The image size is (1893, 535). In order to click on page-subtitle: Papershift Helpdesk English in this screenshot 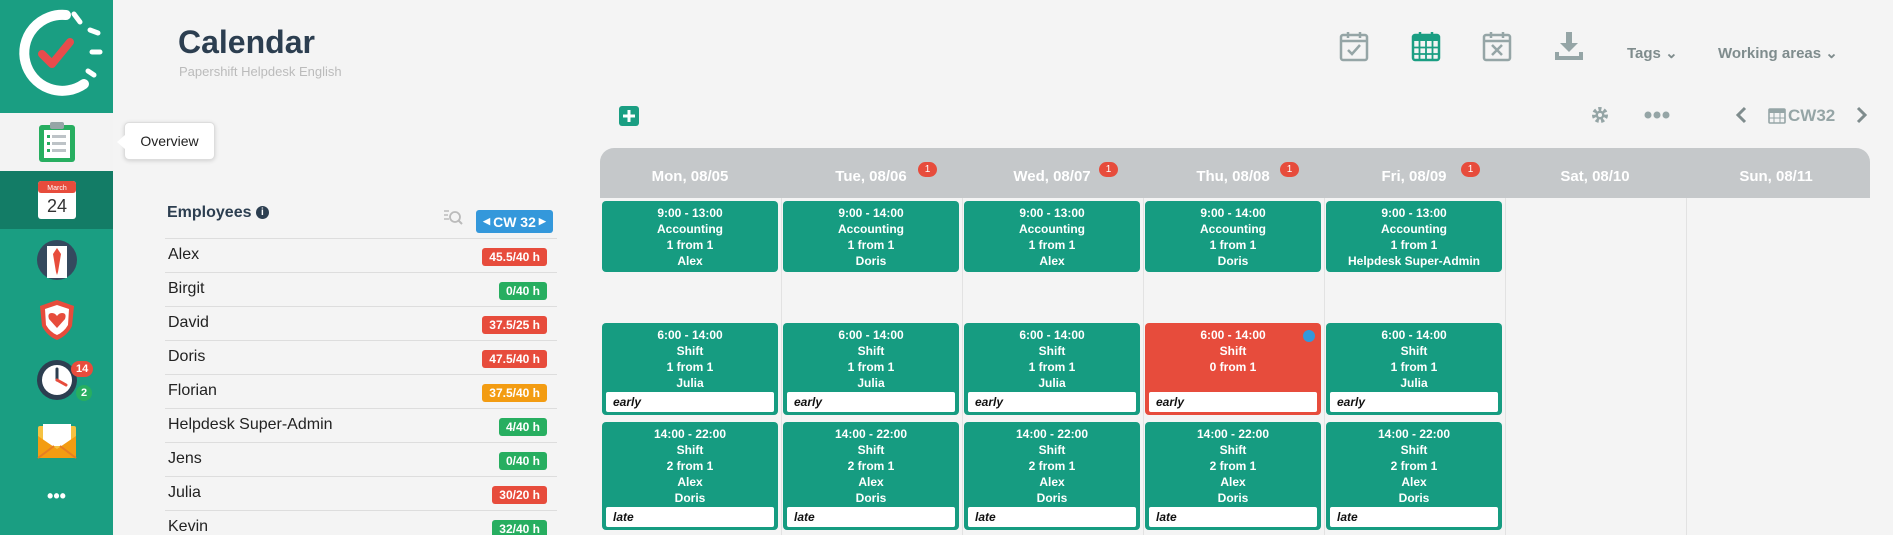, I will do `click(260, 71)`.